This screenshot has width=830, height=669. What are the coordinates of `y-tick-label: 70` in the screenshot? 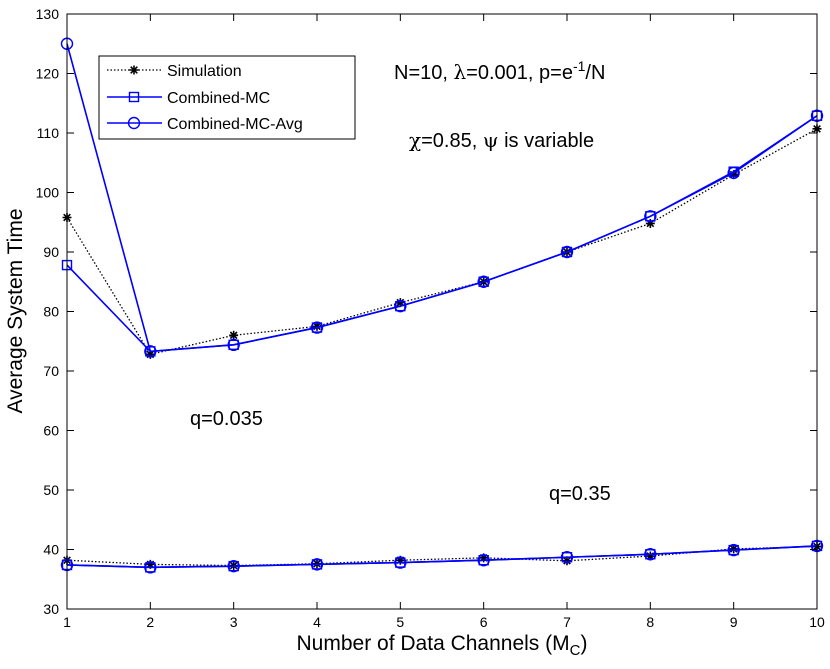 It's located at (51, 371).